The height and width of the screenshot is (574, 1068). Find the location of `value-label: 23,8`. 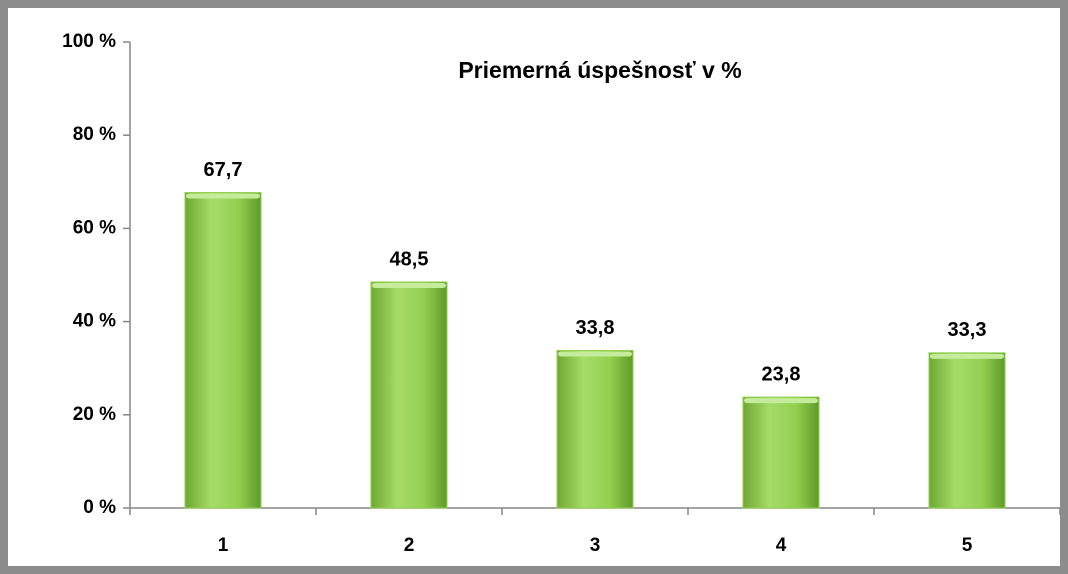

value-label: 23,8 is located at coordinates (781, 374).